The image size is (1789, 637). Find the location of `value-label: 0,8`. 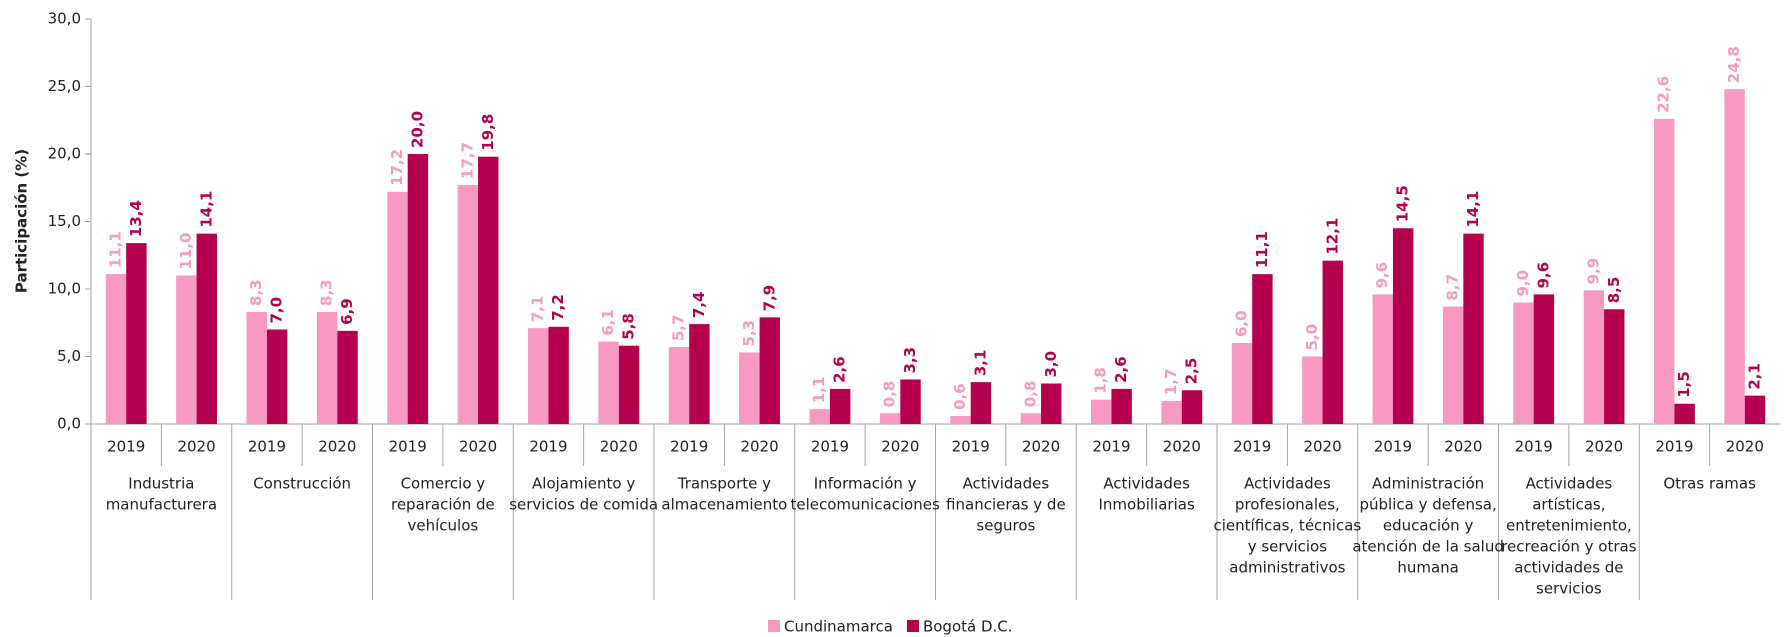

value-label: 0,8 is located at coordinates (890, 394).